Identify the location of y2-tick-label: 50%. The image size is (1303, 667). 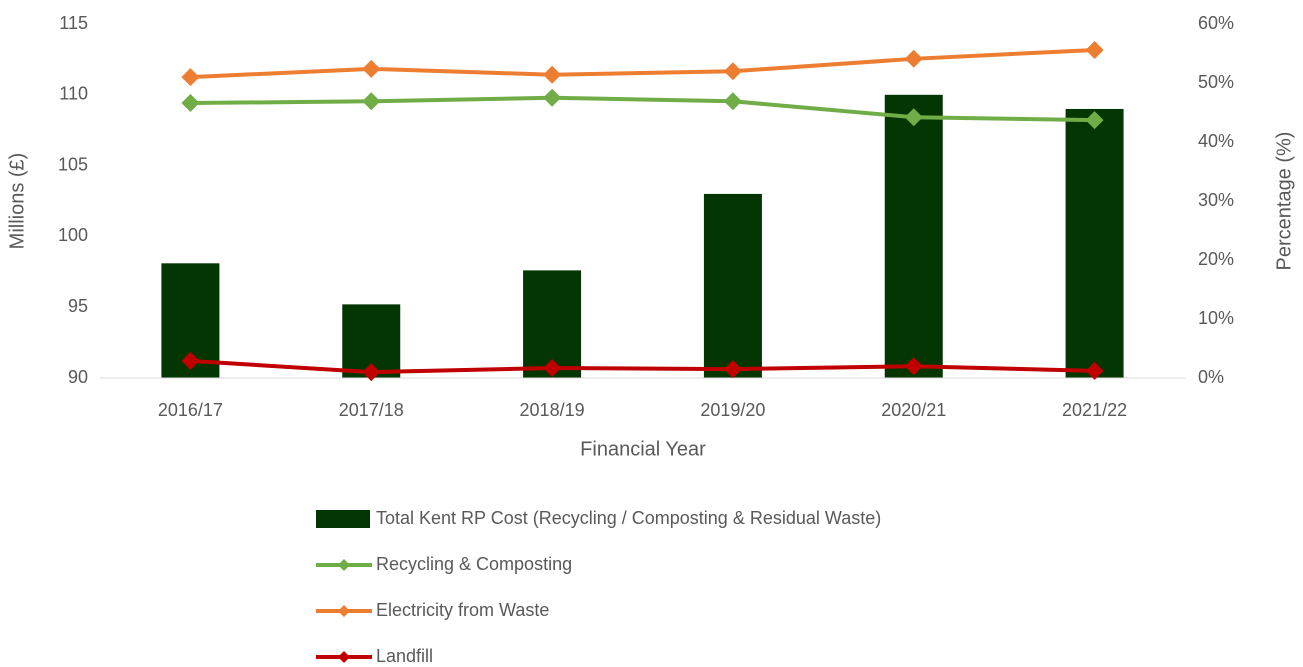
(1216, 82).